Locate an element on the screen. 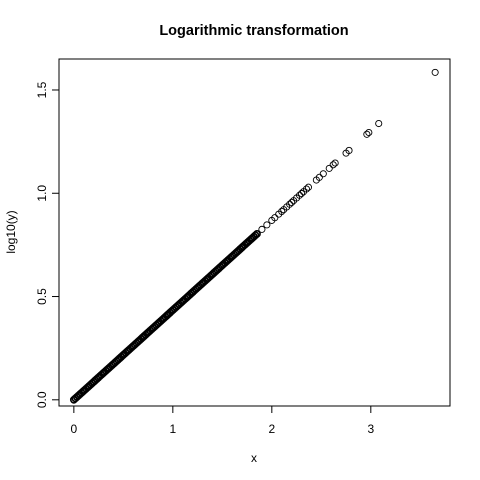 The width and height of the screenshot is (480, 480). y-tick-label: 1.0 is located at coordinates (42, 193).